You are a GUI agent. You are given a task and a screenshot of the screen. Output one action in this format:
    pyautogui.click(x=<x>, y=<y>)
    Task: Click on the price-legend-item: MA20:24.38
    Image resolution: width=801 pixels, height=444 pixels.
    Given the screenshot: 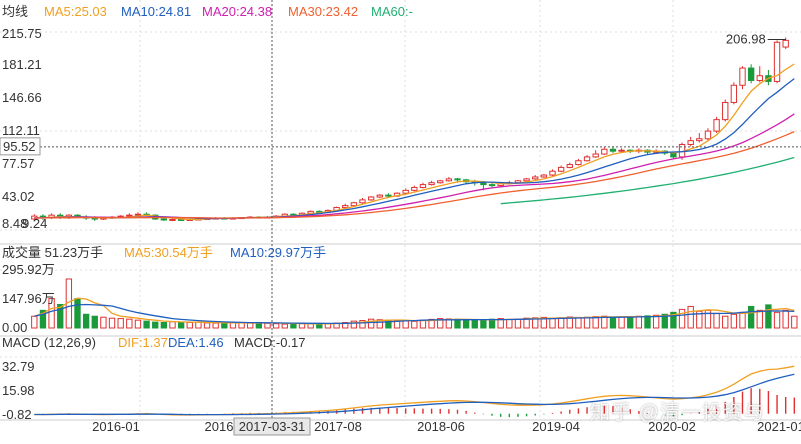 What is the action you would take?
    pyautogui.click(x=237, y=11)
    